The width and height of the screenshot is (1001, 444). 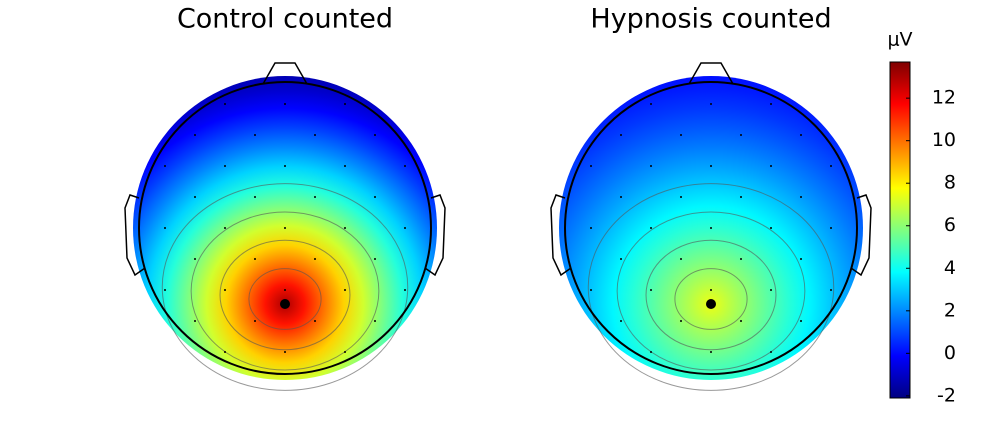 What do you see at coordinates (950, 353) in the screenshot?
I see `colorbar-tick-label: 0` at bounding box center [950, 353].